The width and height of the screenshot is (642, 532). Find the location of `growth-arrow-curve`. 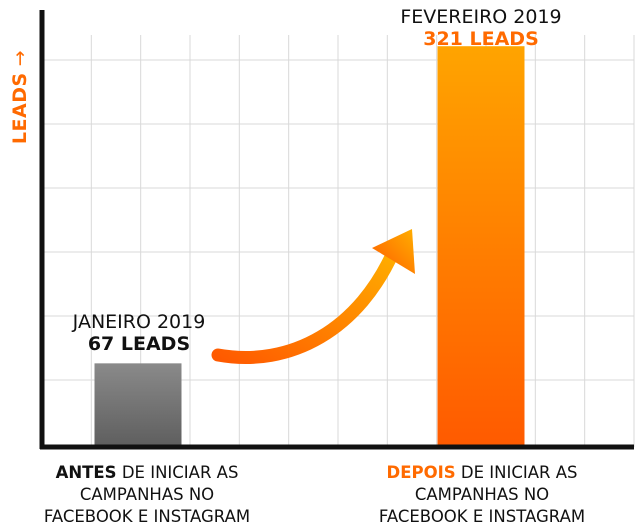

growth-arrow-curve is located at coordinates (306, 302).